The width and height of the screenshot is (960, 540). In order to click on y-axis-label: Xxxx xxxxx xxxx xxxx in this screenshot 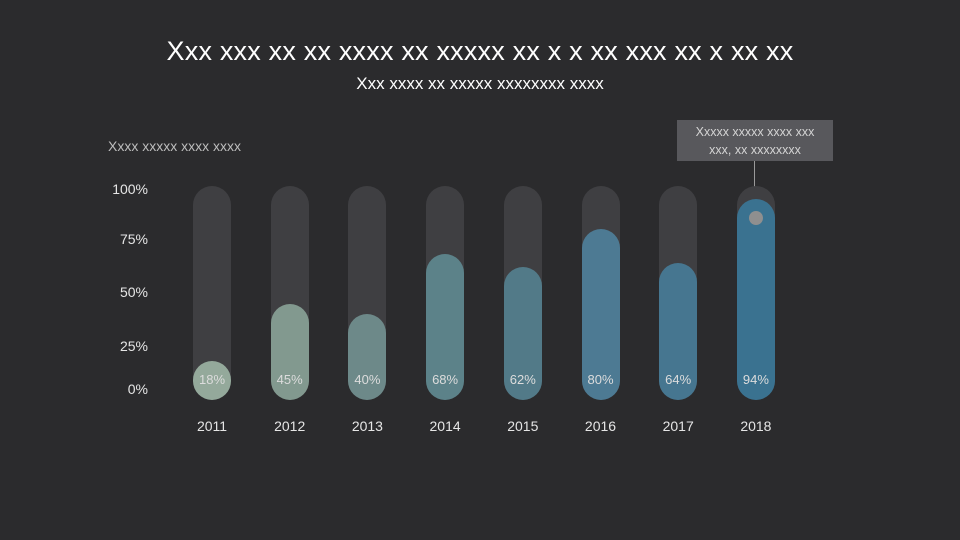, I will do `click(175, 146)`.